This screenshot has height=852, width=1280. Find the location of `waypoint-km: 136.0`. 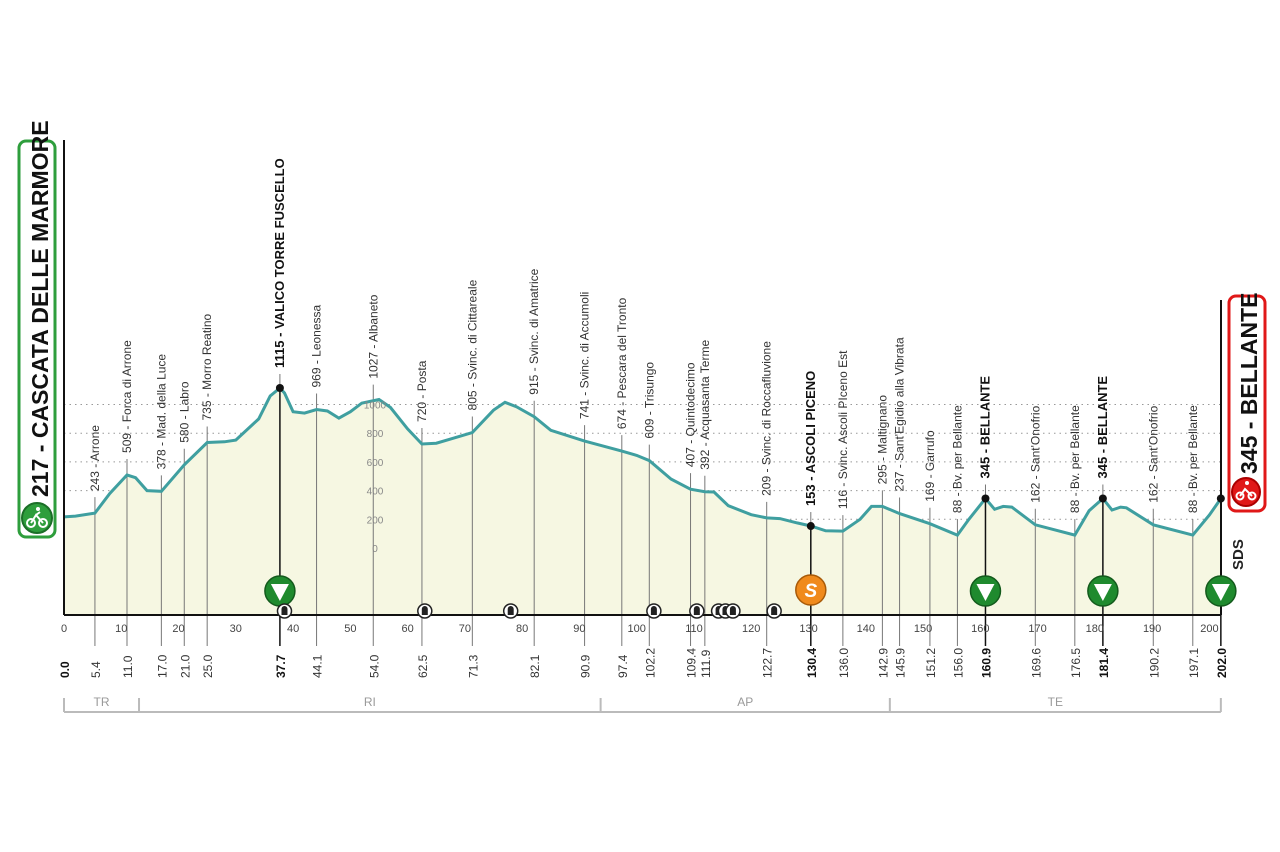

waypoint-km: 136.0 is located at coordinates (844, 663).